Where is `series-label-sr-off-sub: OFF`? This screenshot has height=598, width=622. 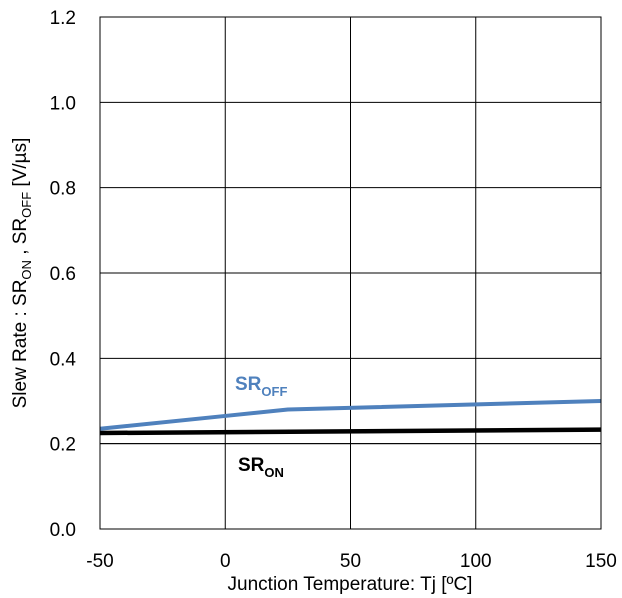 series-label-sr-off-sub: OFF is located at coordinates (274, 391).